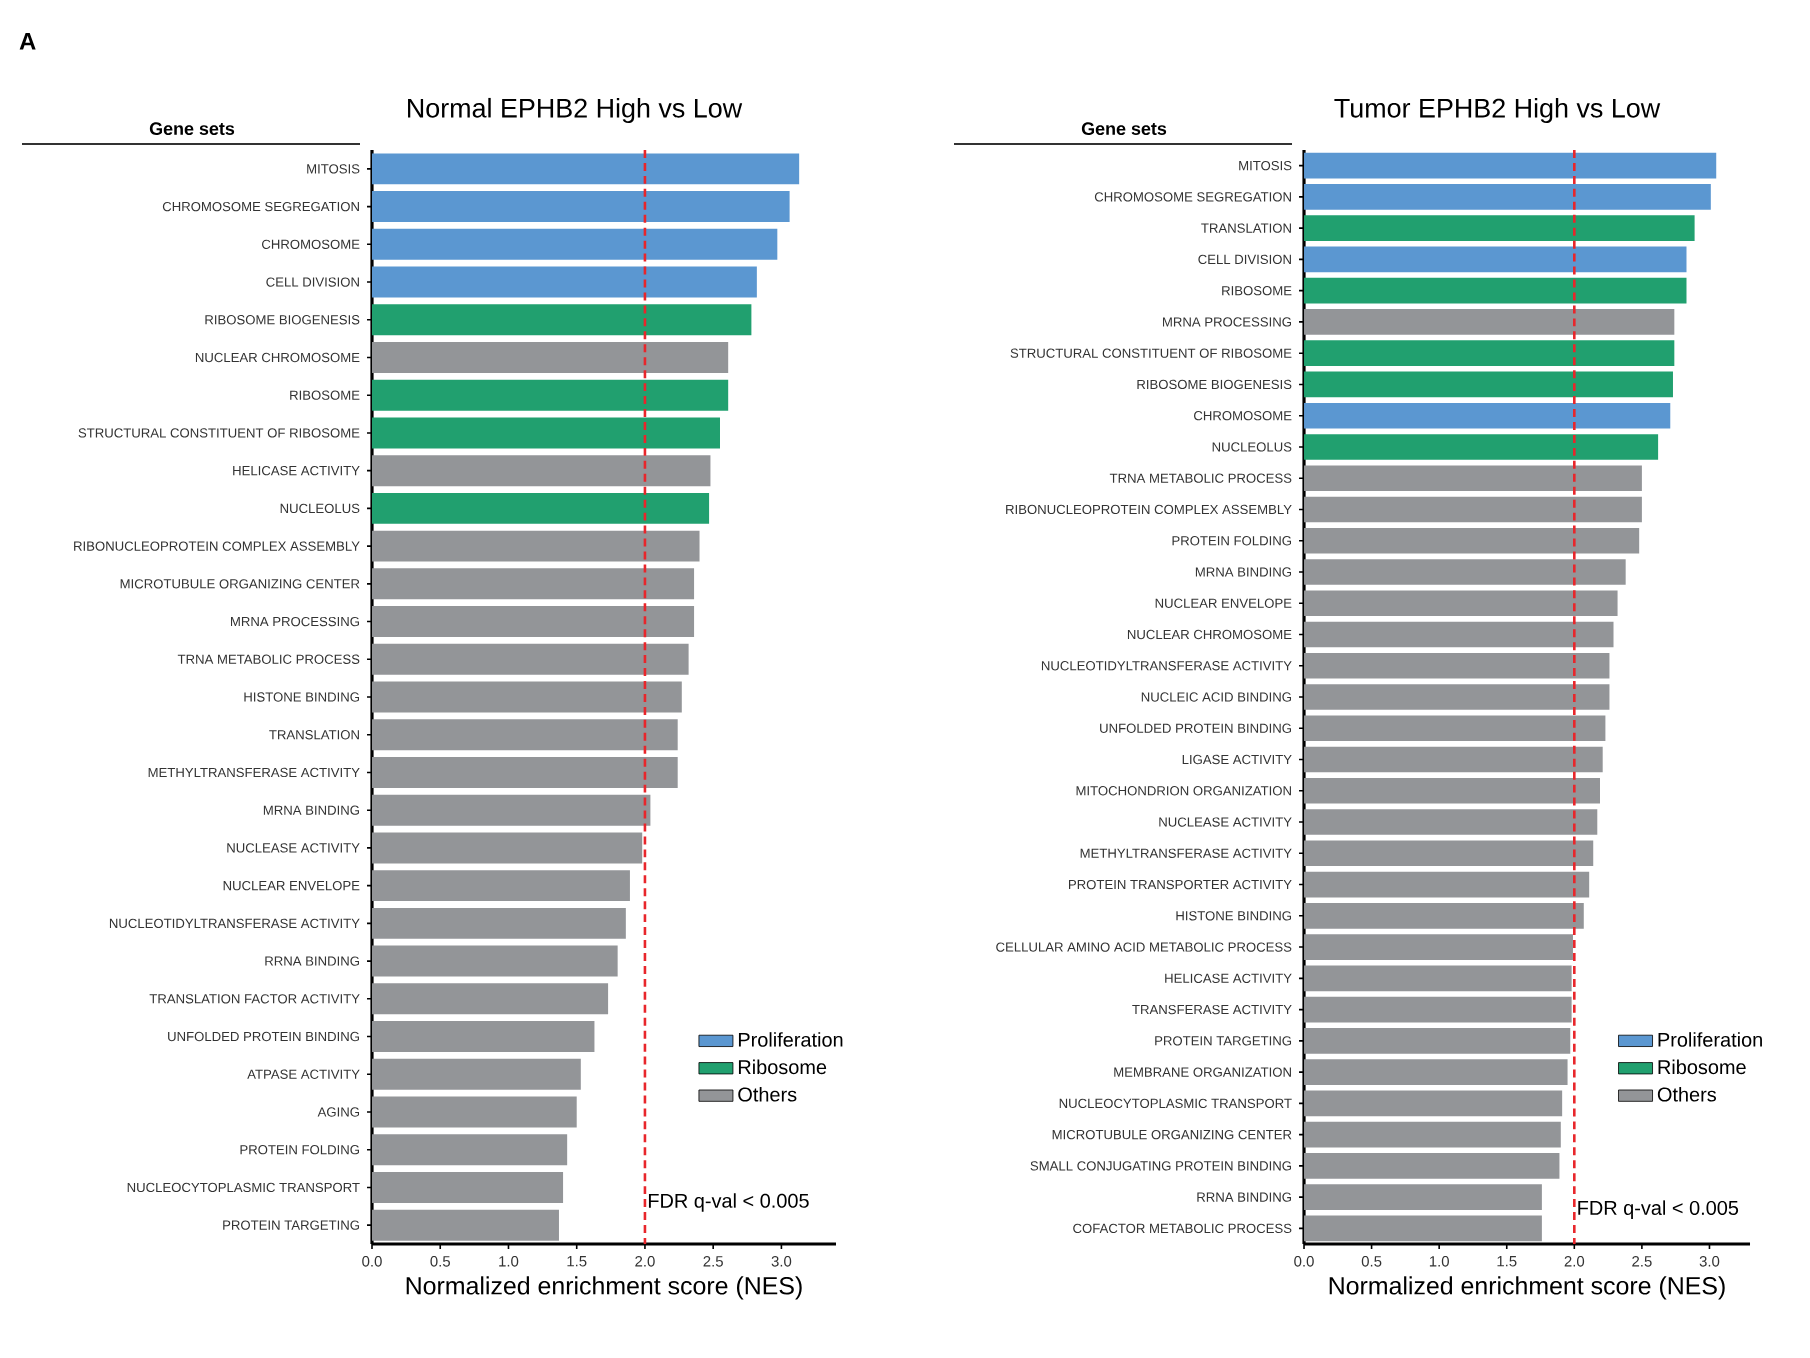 The height and width of the screenshot is (1358, 1810). I want to click on chart-title: Tumor EPHB2 High vs Low, so click(1497, 110).